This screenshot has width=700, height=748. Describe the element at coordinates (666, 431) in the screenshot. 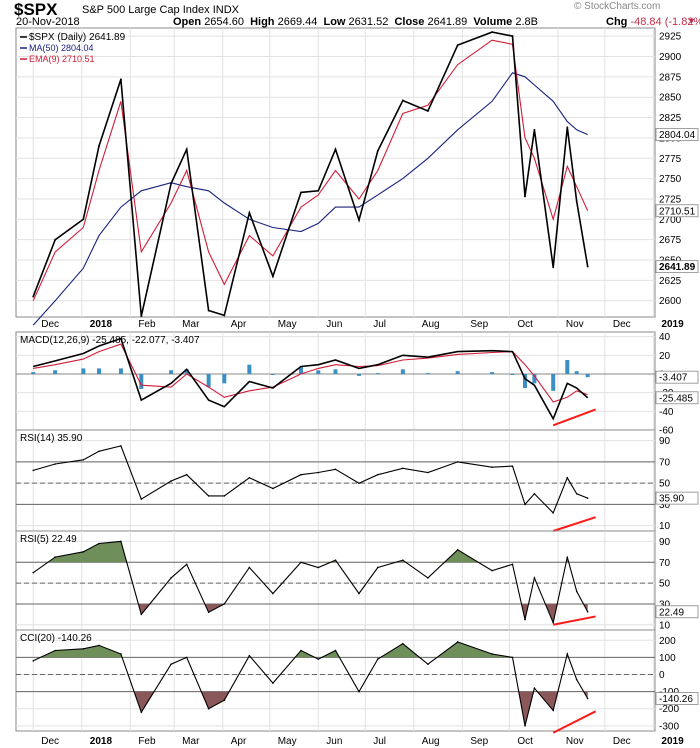

I see `y-tick-label: -60` at that location.